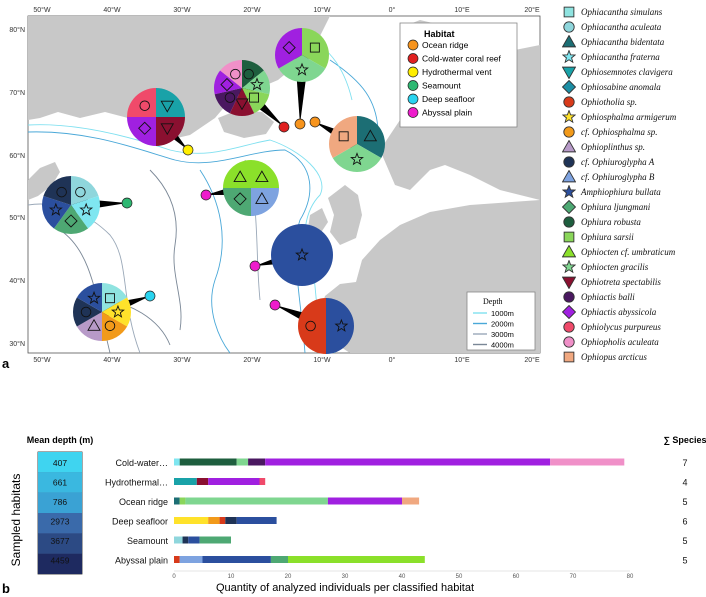 The image size is (706, 597). Describe the element at coordinates (178, 540) in the screenshot. I see `bar-segment-ophiacantha-aculeata` at that location.